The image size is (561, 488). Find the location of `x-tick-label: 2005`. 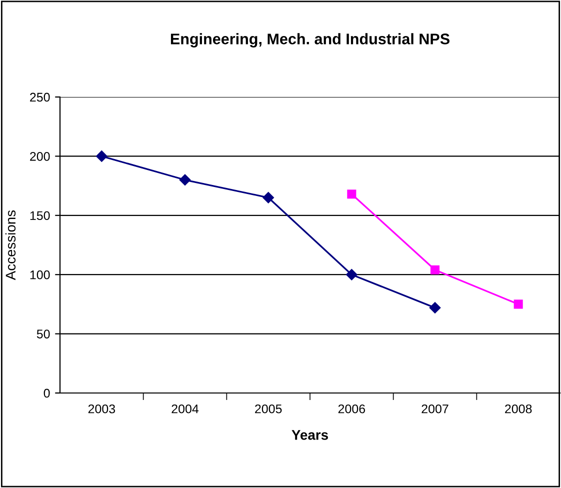

x-tick-label: 2005 is located at coordinates (268, 409).